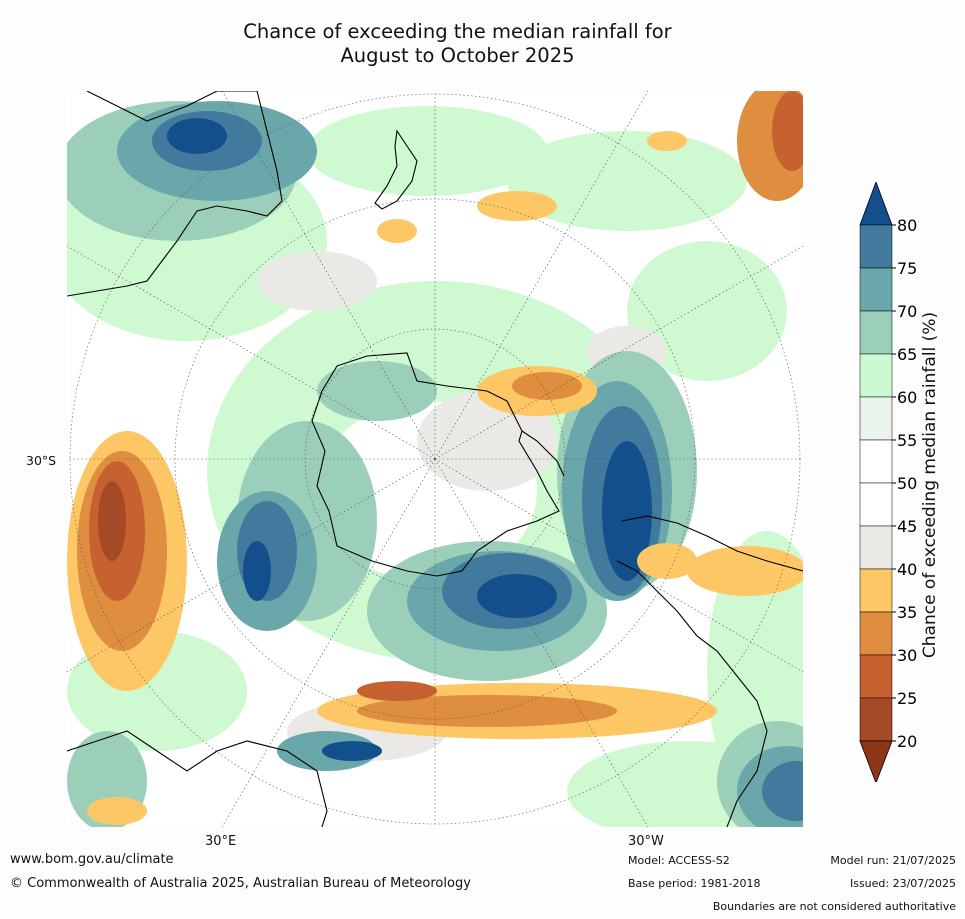  What do you see at coordinates (907, 655) in the screenshot?
I see `colorbar-tick-label: 30` at bounding box center [907, 655].